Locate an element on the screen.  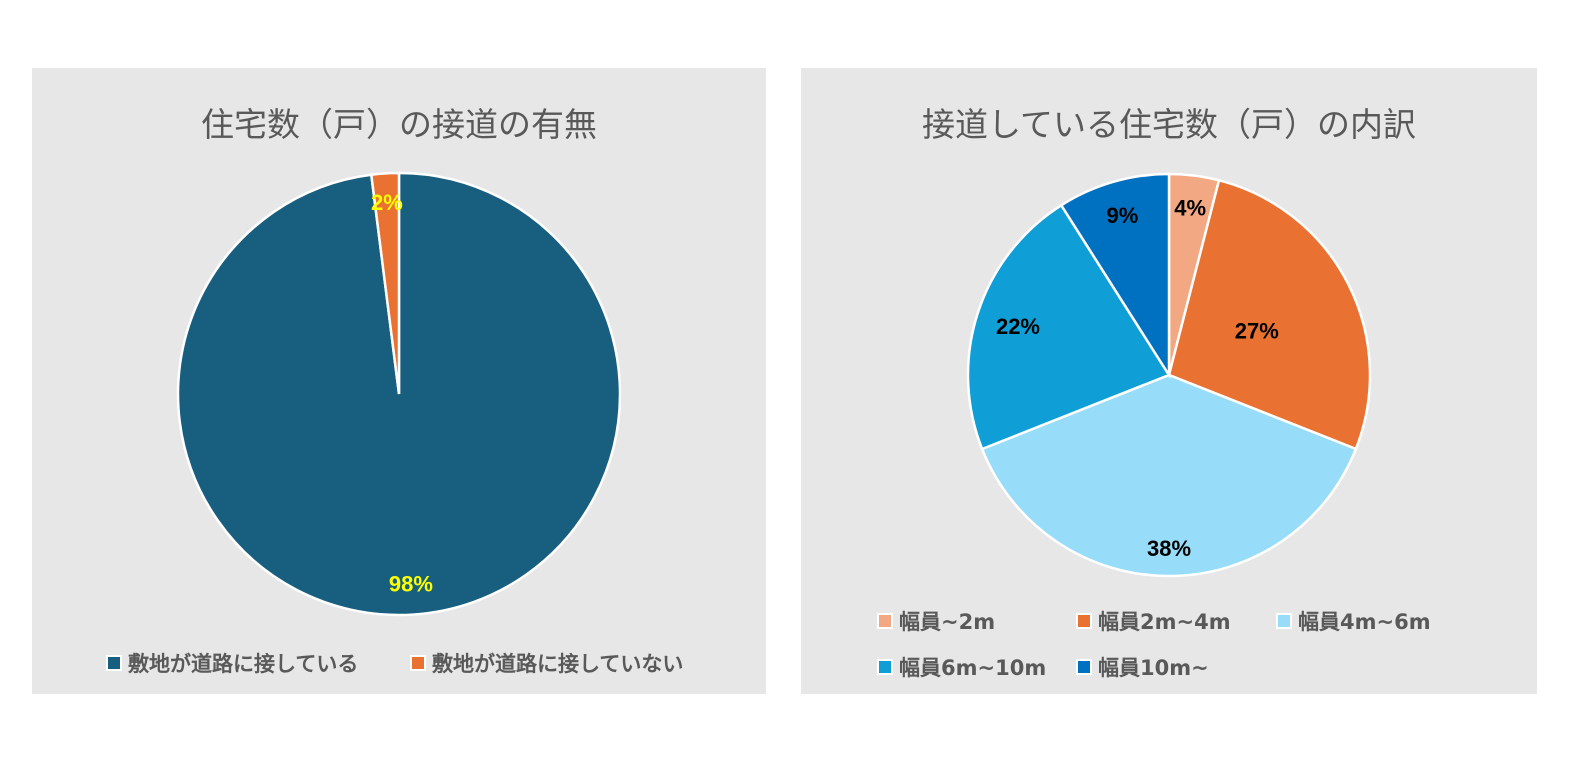
legend-item: 幅員~2m is located at coordinates (936, 621).